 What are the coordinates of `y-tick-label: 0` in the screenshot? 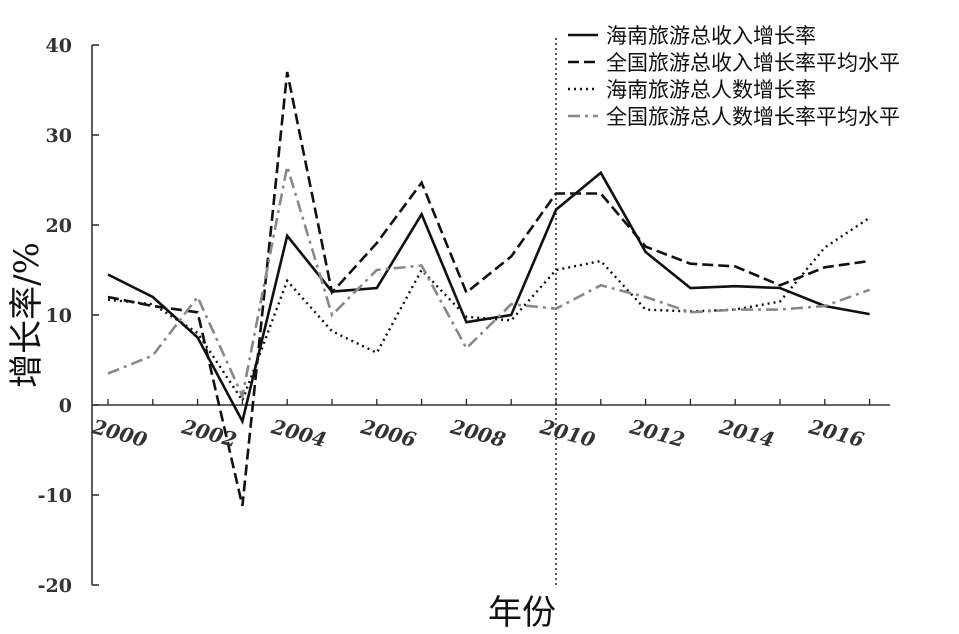 It's located at (65, 406).